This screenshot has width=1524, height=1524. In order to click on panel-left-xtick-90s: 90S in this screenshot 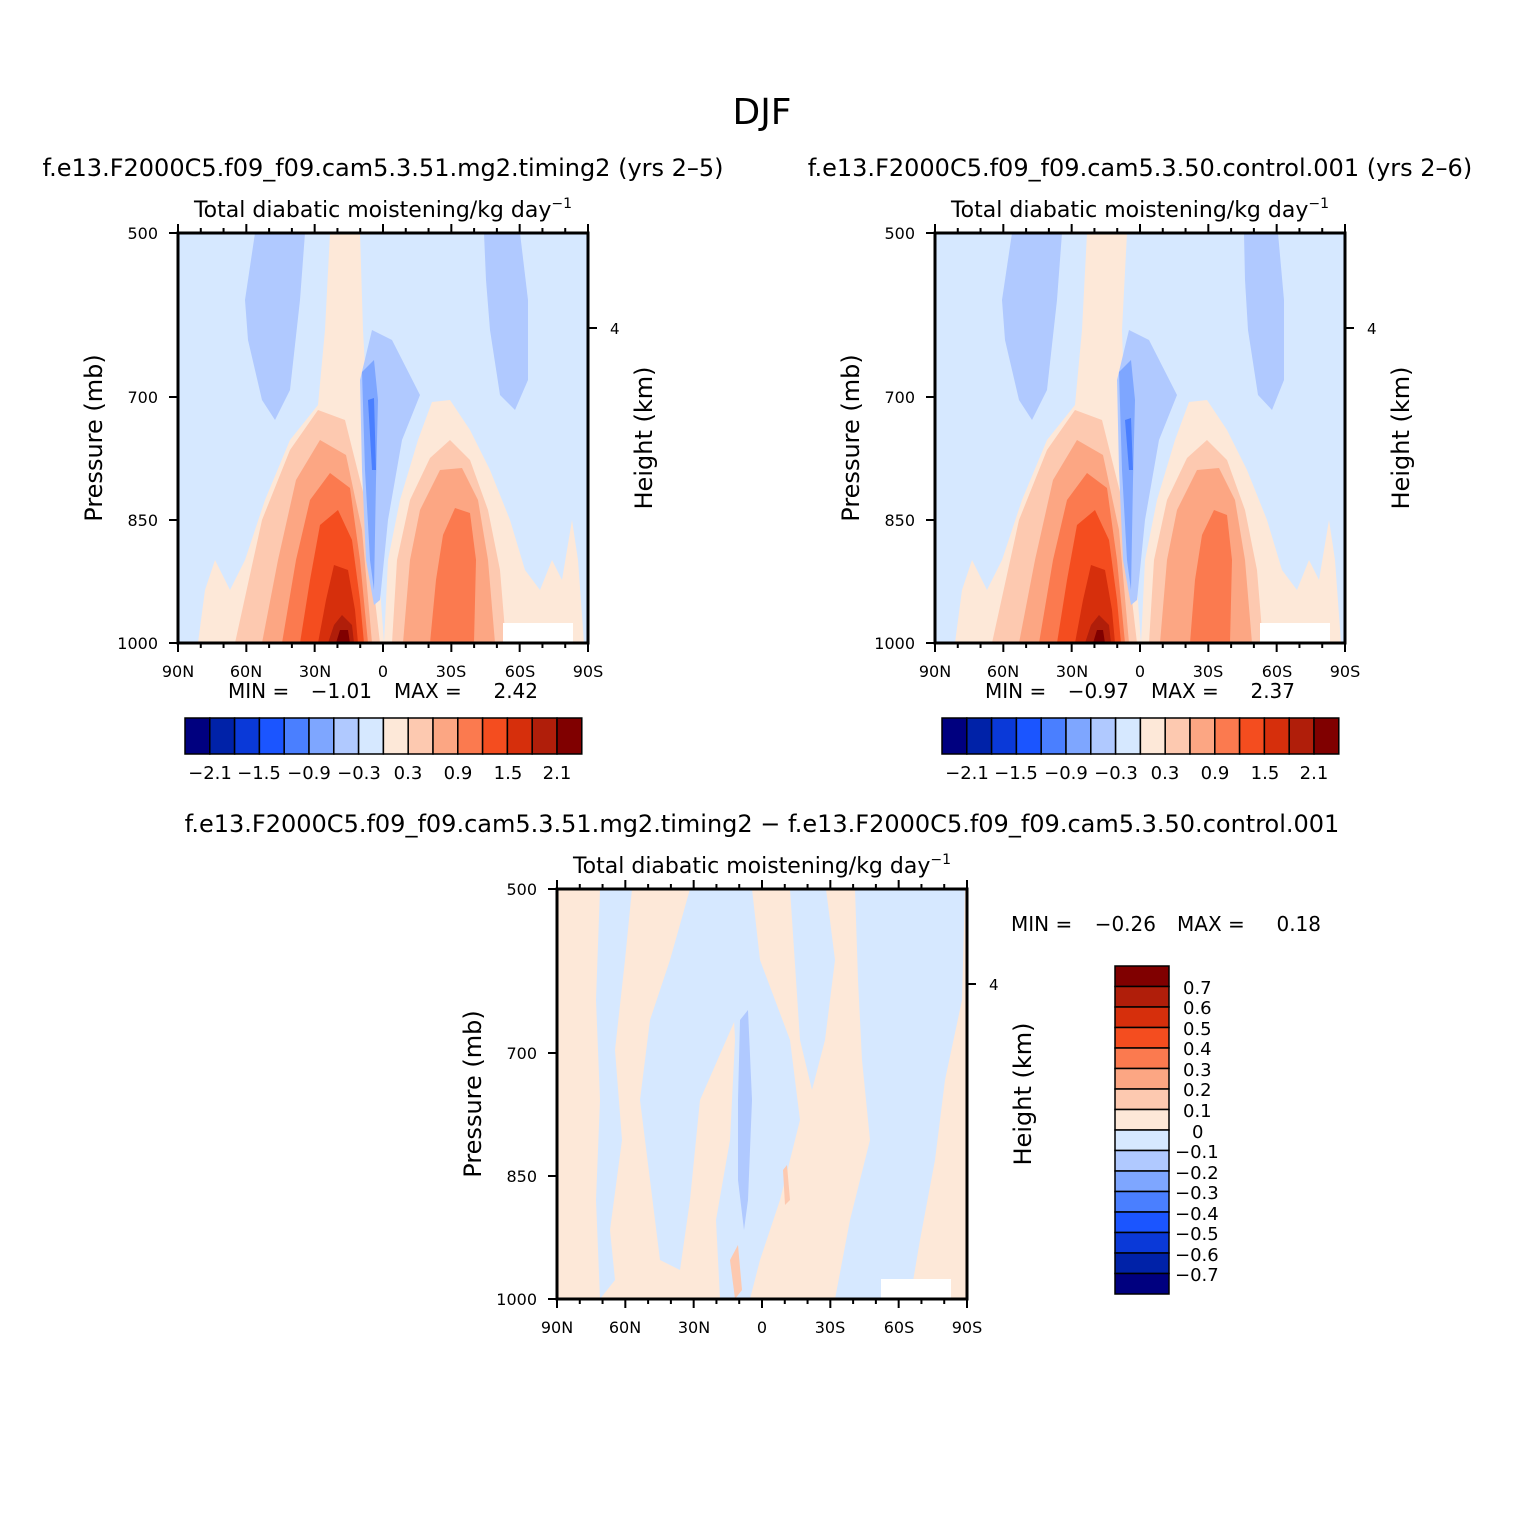, I will do `click(588, 671)`.